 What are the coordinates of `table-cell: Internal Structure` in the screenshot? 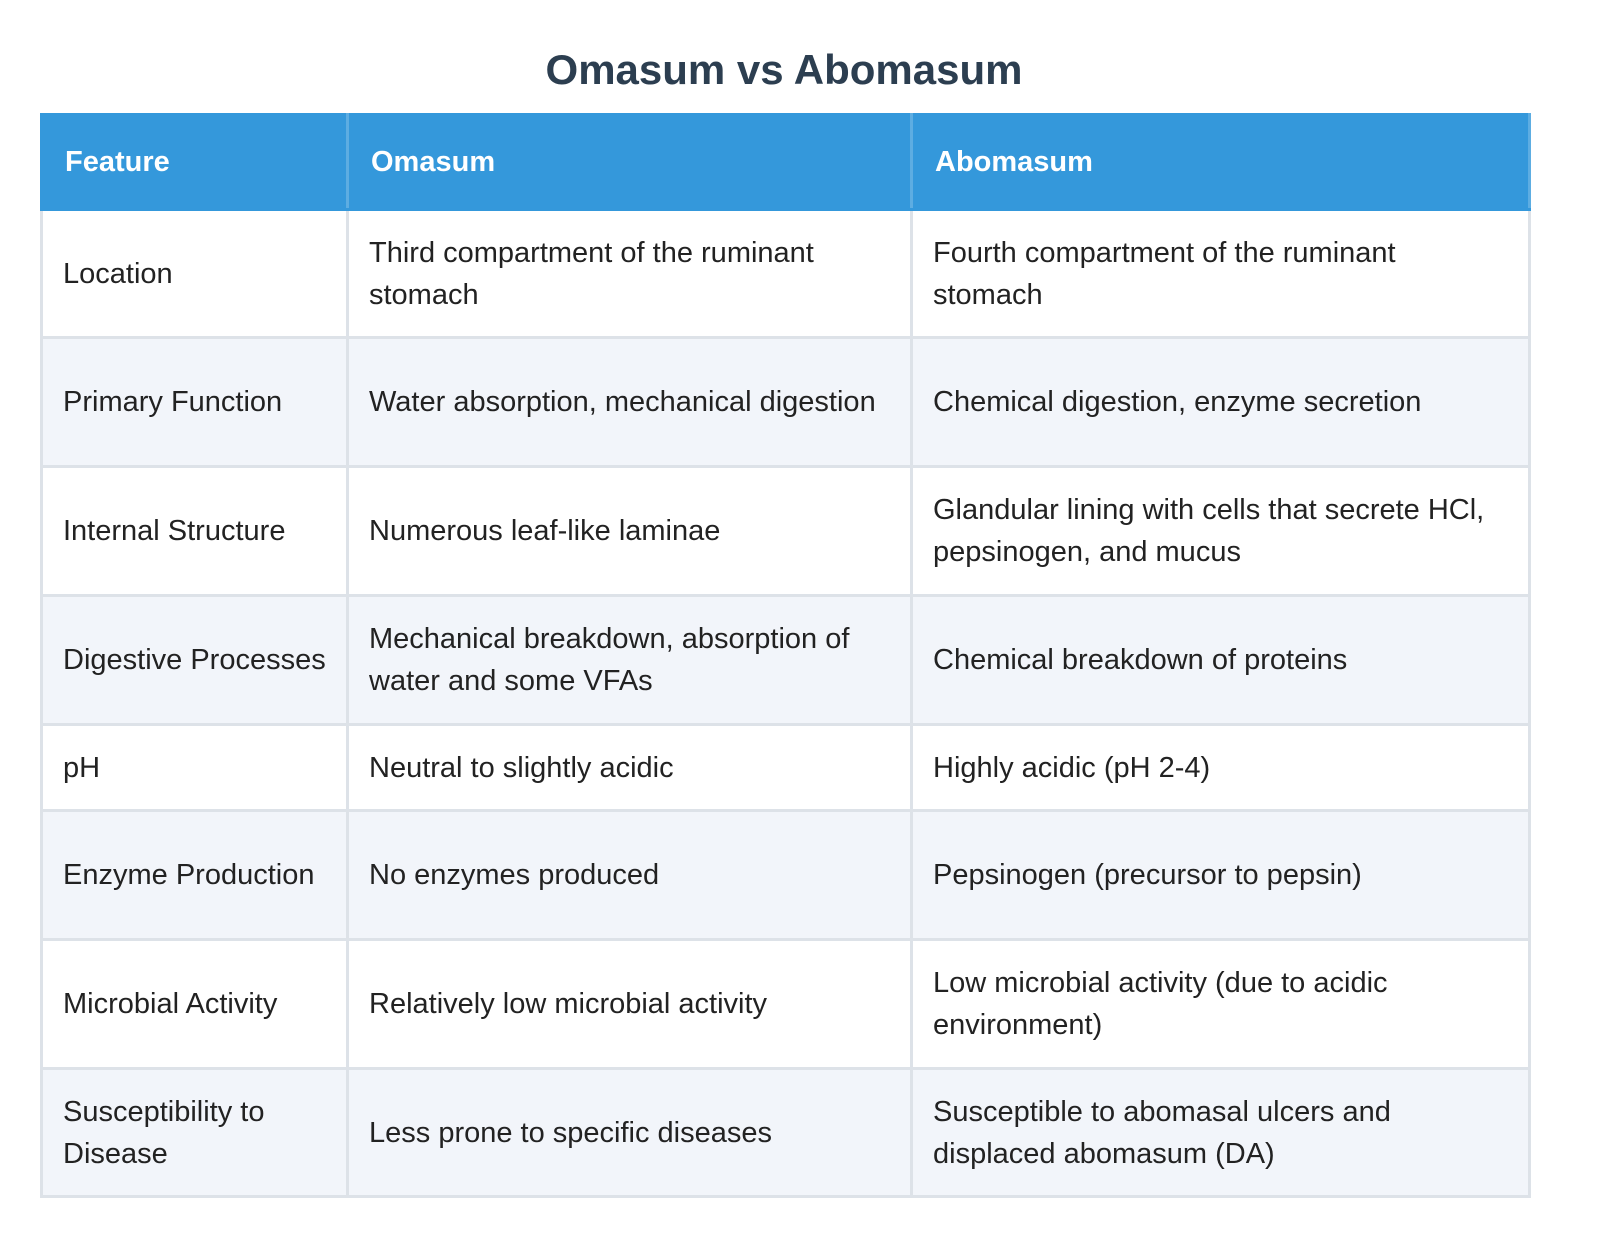 It's located at (194, 531).